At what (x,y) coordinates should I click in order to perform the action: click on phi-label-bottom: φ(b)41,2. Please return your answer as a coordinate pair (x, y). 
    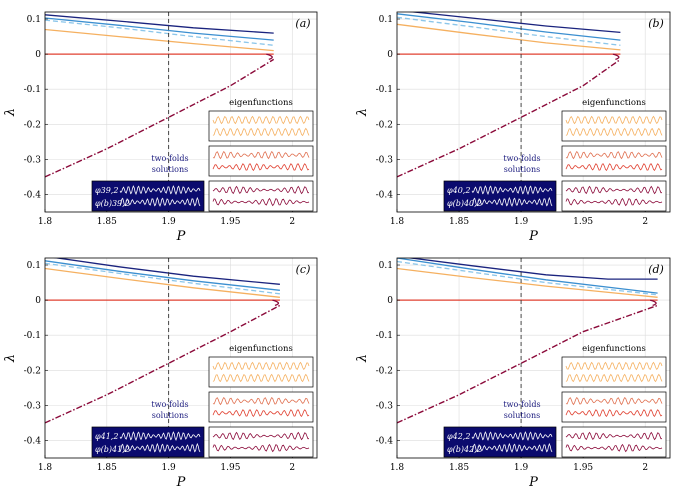
    Looking at the image, I should click on (112, 449).